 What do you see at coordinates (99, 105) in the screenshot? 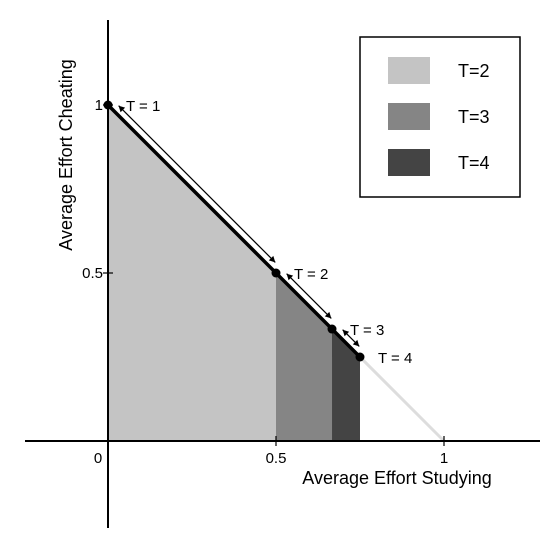
I see `y-tick-label: 1` at bounding box center [99, 105].